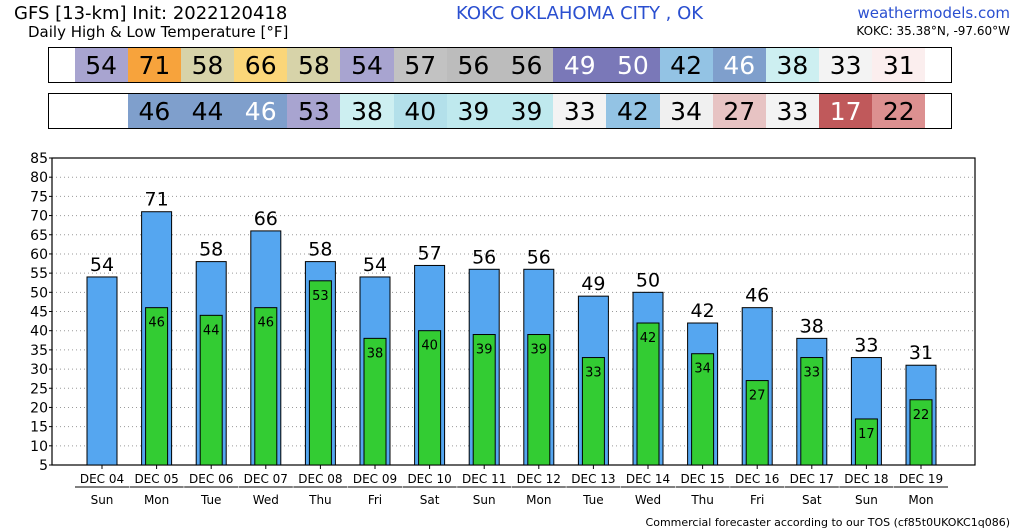 The width and height of the screenshot is (1024, 532). I want to click on x-tick-date-label: DEC 04, so click(102, 479).